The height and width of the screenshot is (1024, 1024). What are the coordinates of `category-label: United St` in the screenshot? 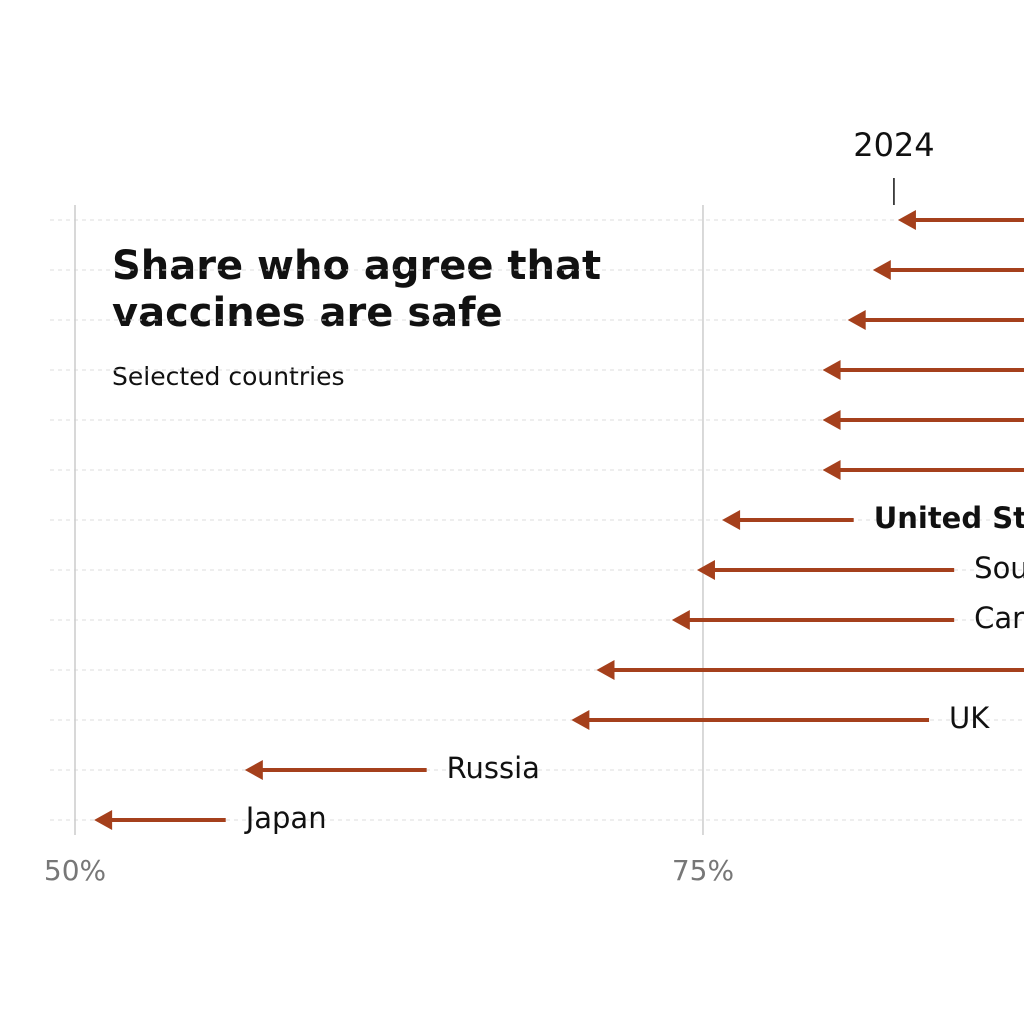 It's located at (949, 518).